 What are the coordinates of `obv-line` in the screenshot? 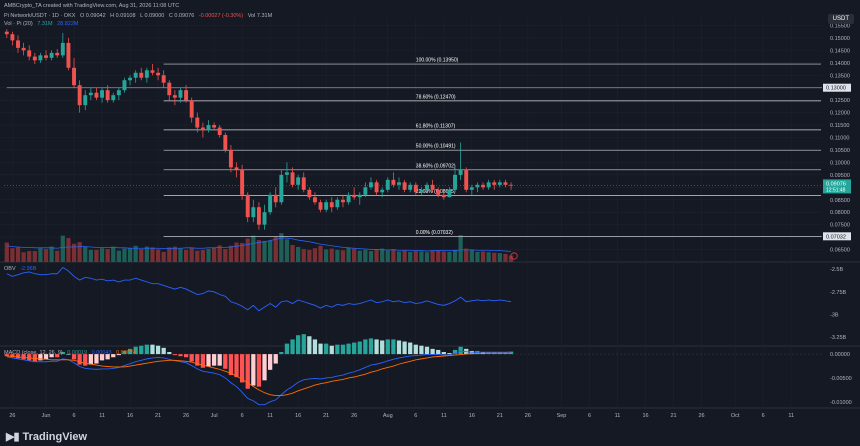 It's located at (259, 289).